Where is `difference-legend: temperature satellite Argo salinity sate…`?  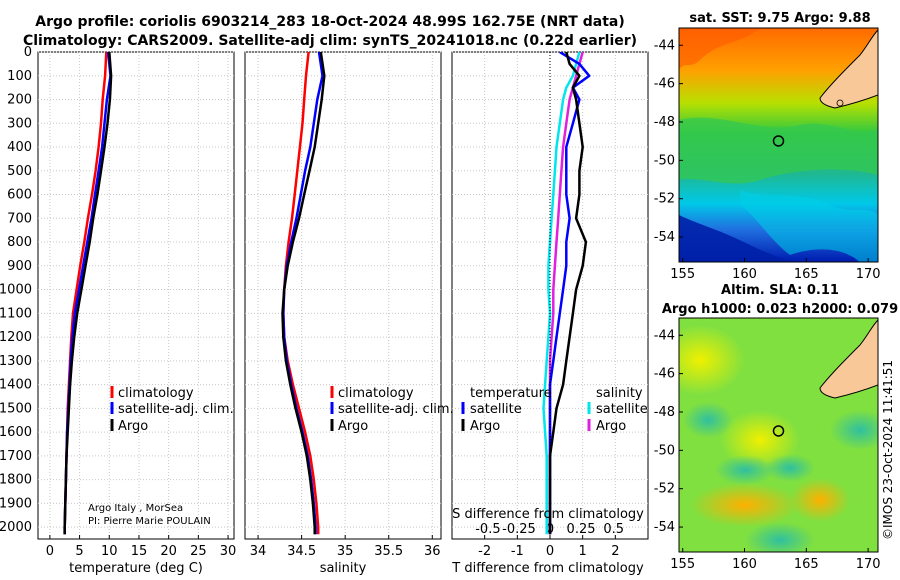 difference-legend: temperature satellite Argo salinity sate… is located at coordinates (554, 410).